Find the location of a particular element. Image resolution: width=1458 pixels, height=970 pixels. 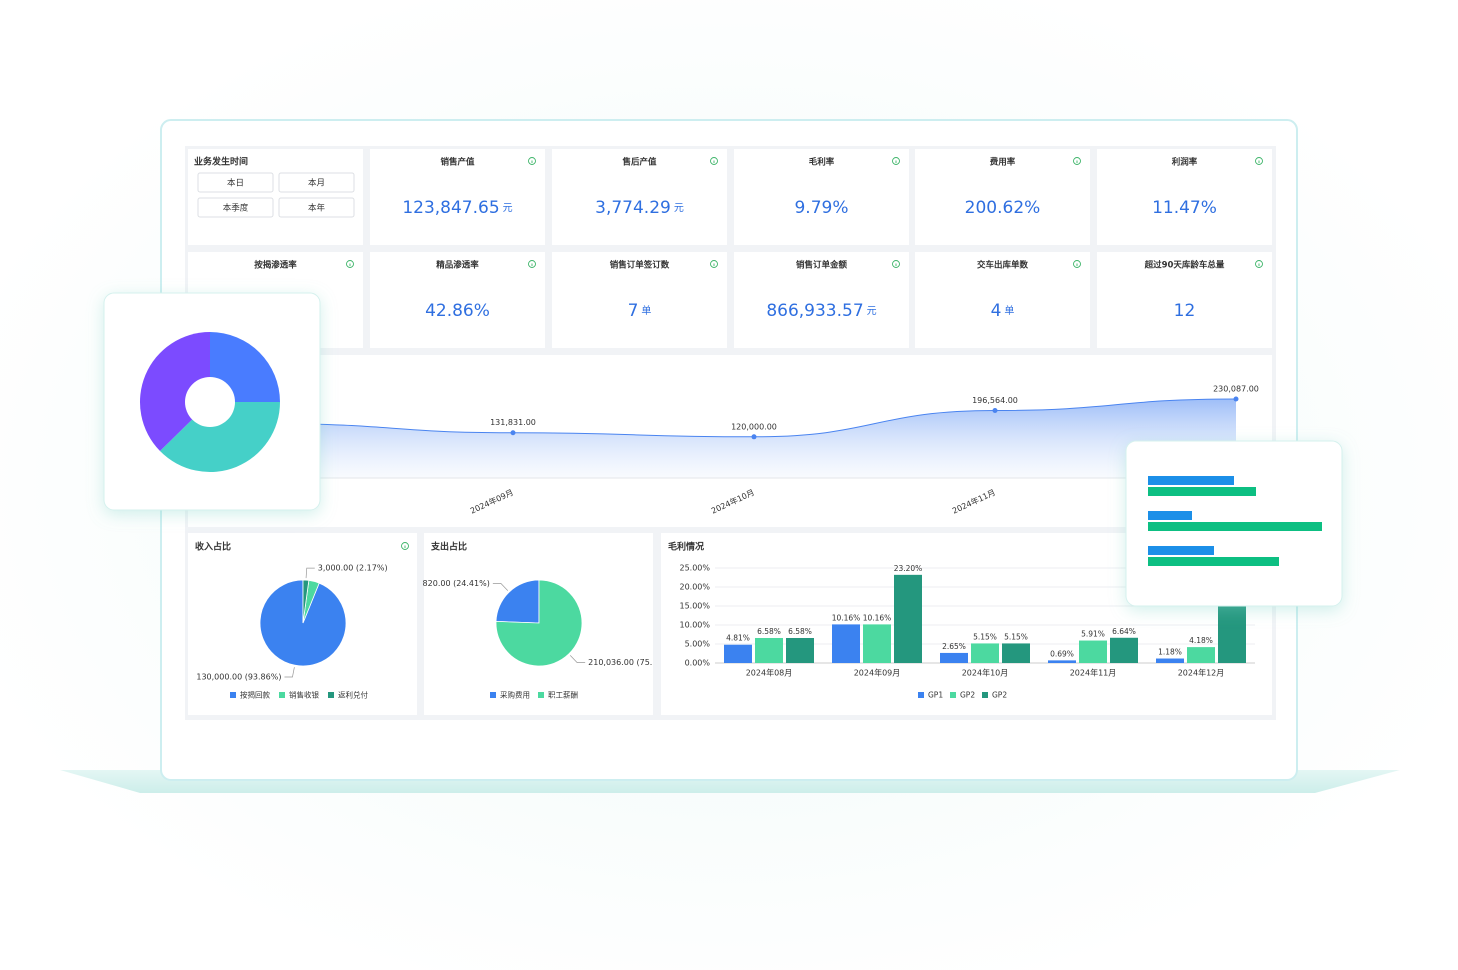

x-tick-label: 2024年10月 is located at coordinates (985, 673).